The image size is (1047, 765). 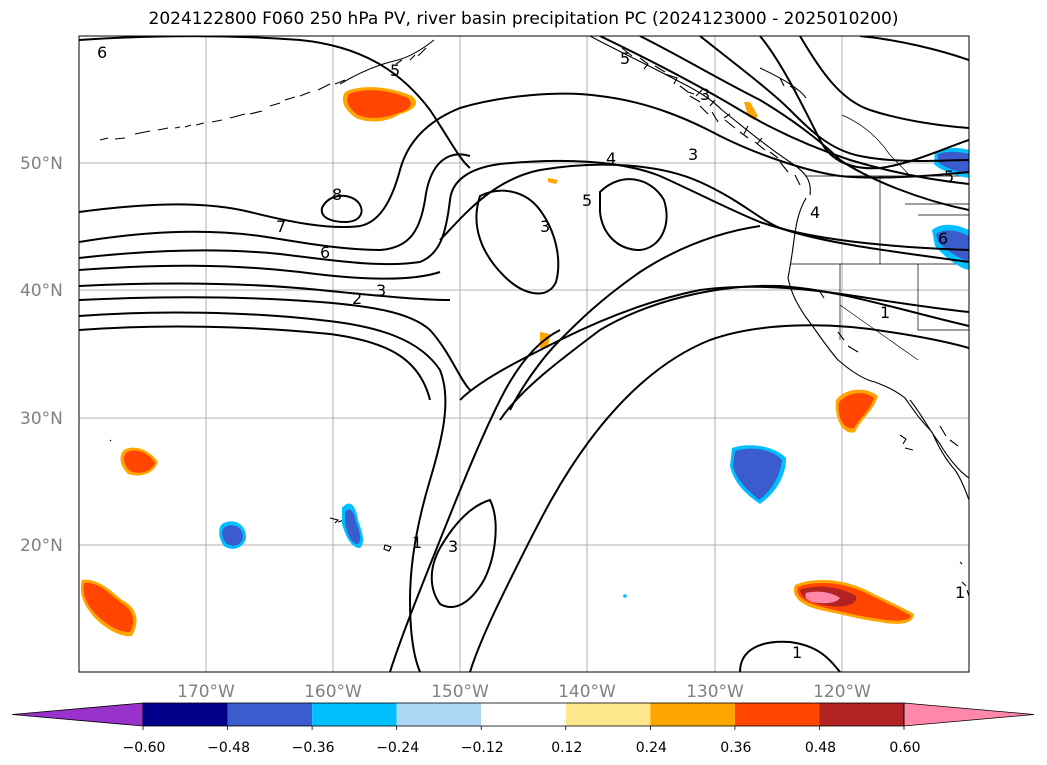 What do you see at coordinates (144, 748) in the screenshot?
I see `colorbar-tick-label: −0.60` at bounding box center [144, 748].